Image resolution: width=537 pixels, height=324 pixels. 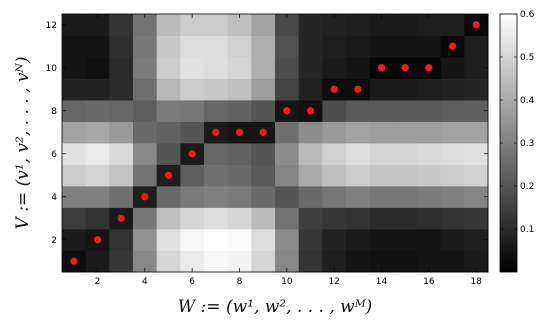 I want to click on colorbar-tick-label: 0.1, so click(x=527, y=230).